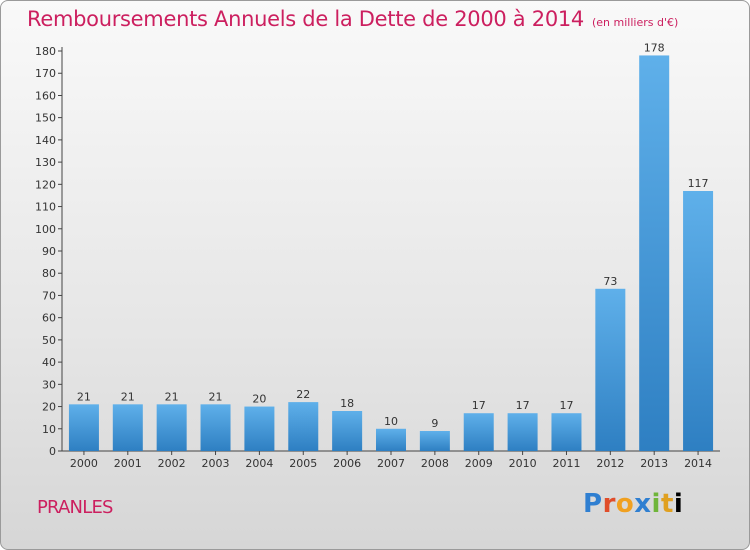 This screenshot has width=750, height=550. What do you see at coordinates (49, 362) in the screenshot?
I see `y-tick-label: 40` at bounding box center [49, 362].